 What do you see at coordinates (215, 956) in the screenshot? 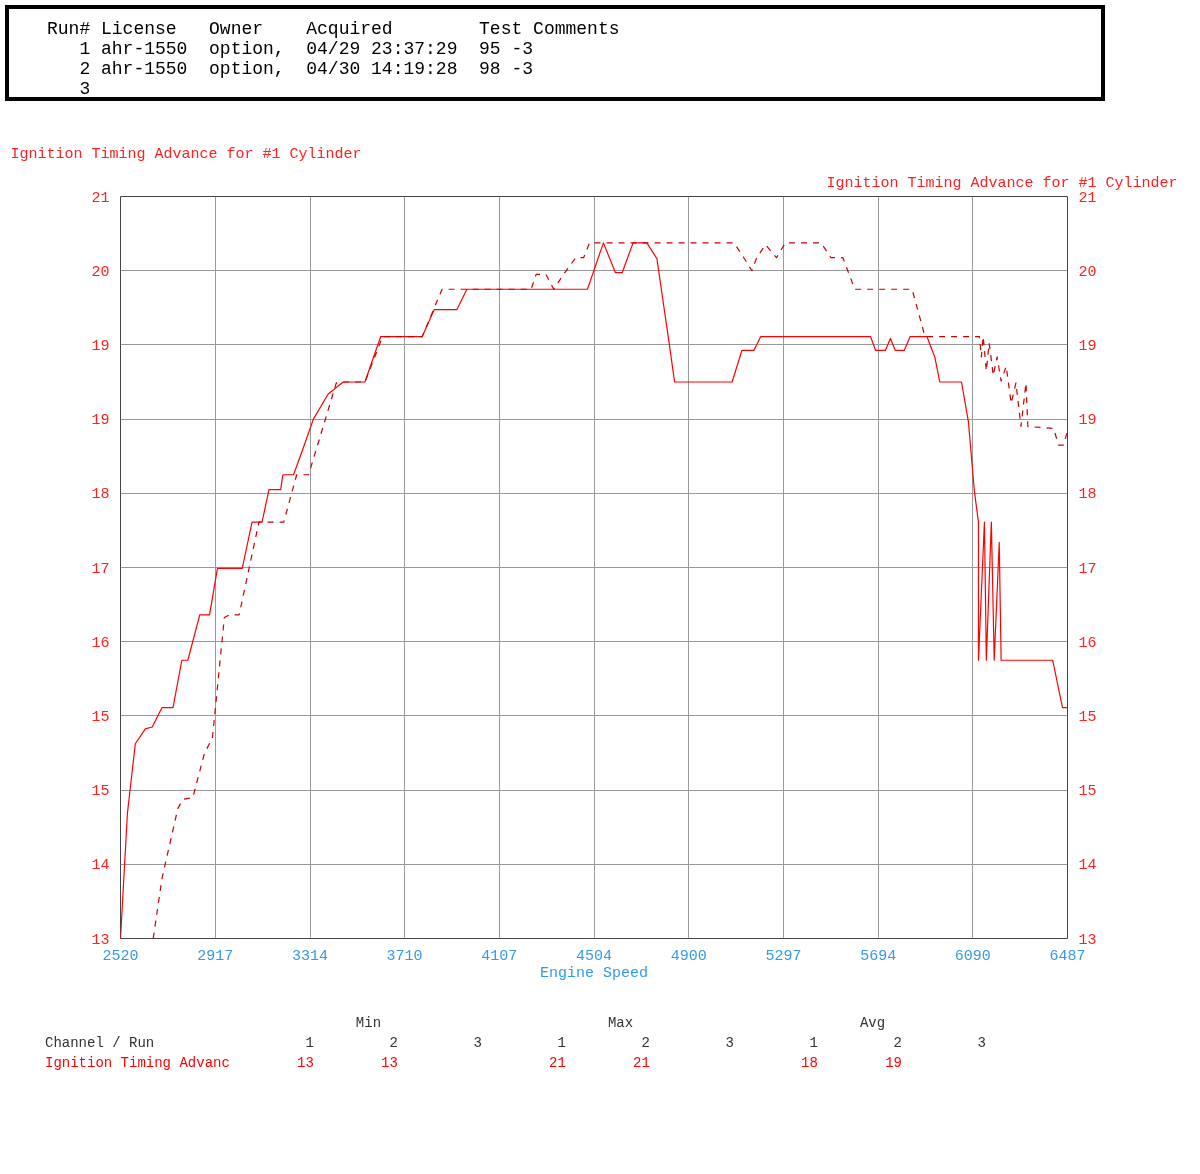
I see `x-tick-label: 2917` at bounding box center [215, 956].